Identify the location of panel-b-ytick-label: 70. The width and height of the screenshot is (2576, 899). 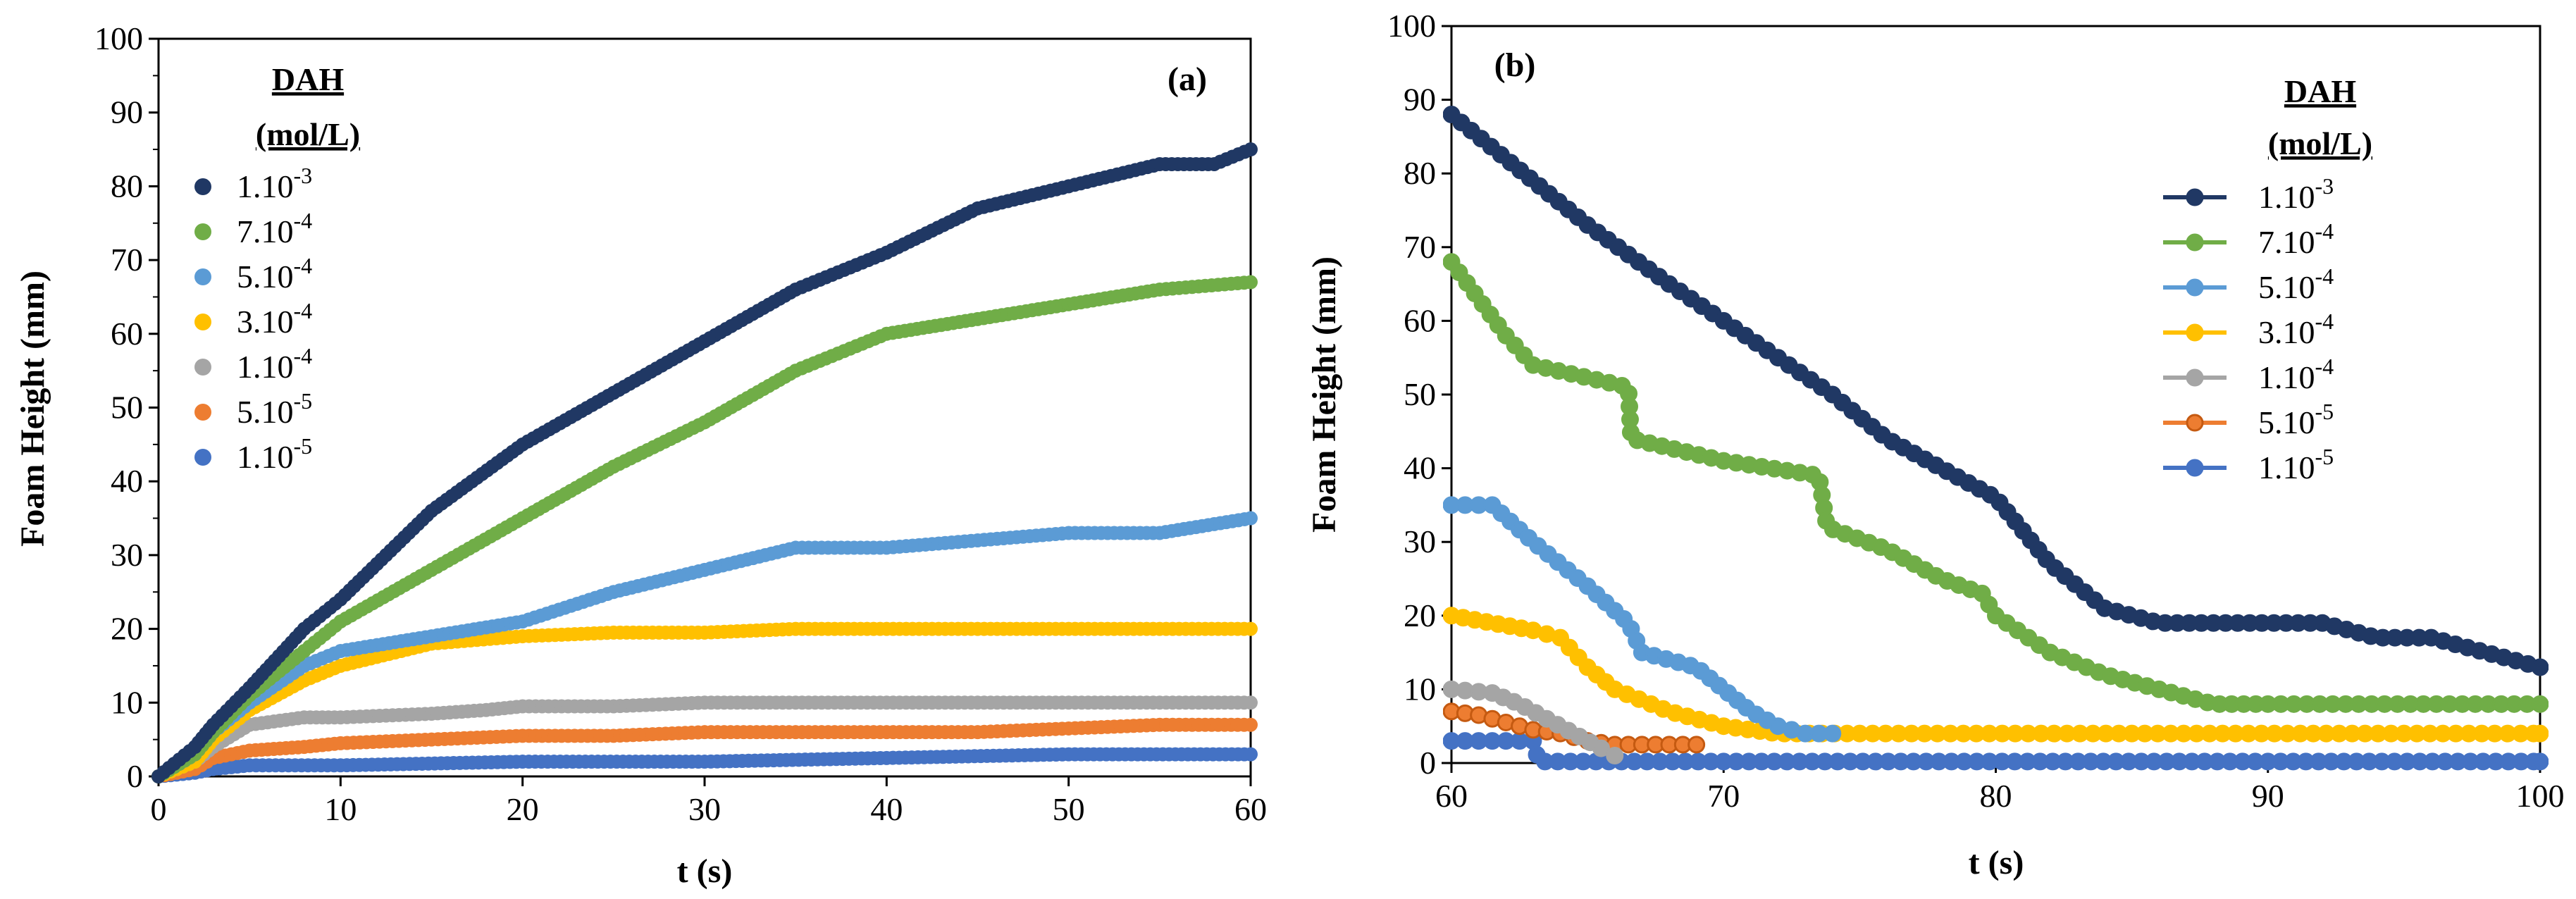
(1420, 247).